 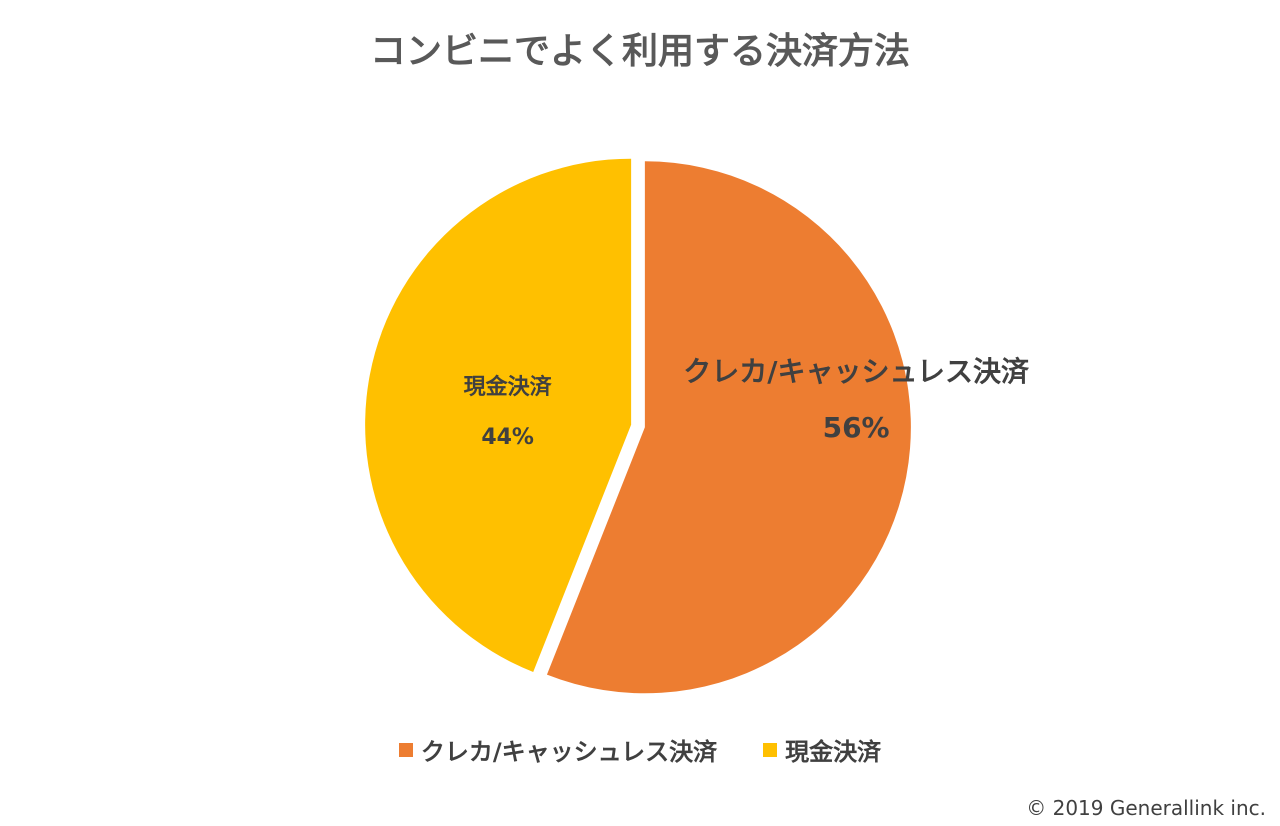 I want to click on legend-item-cashless: クレカ/キャッシュレス決済, so click(x=558, y=749).